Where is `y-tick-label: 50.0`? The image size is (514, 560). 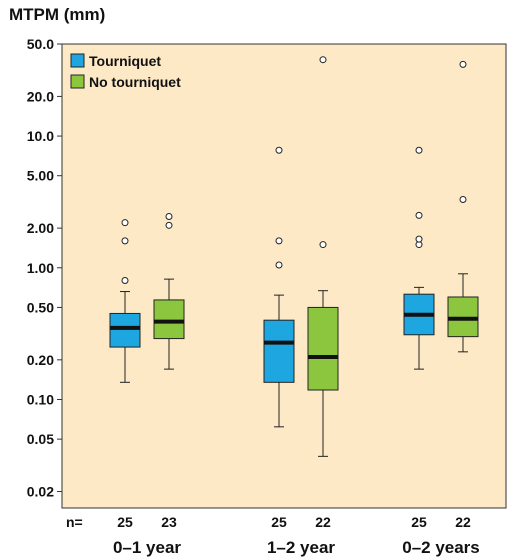
y-tick-label: 50.0 is located at coordinates (40, 44).